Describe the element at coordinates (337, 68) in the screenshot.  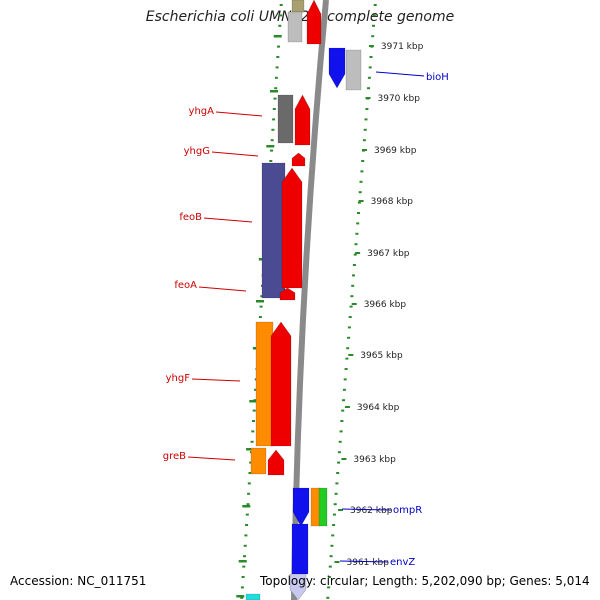
I see `gene-arrow-biox-blue` at that location.